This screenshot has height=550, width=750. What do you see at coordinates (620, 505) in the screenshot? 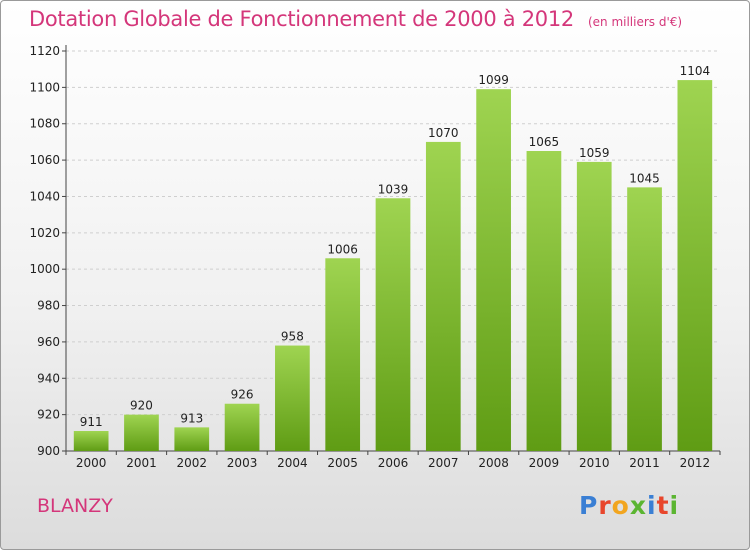
I see `logo-letter: o` at bounding box center [620, 505].